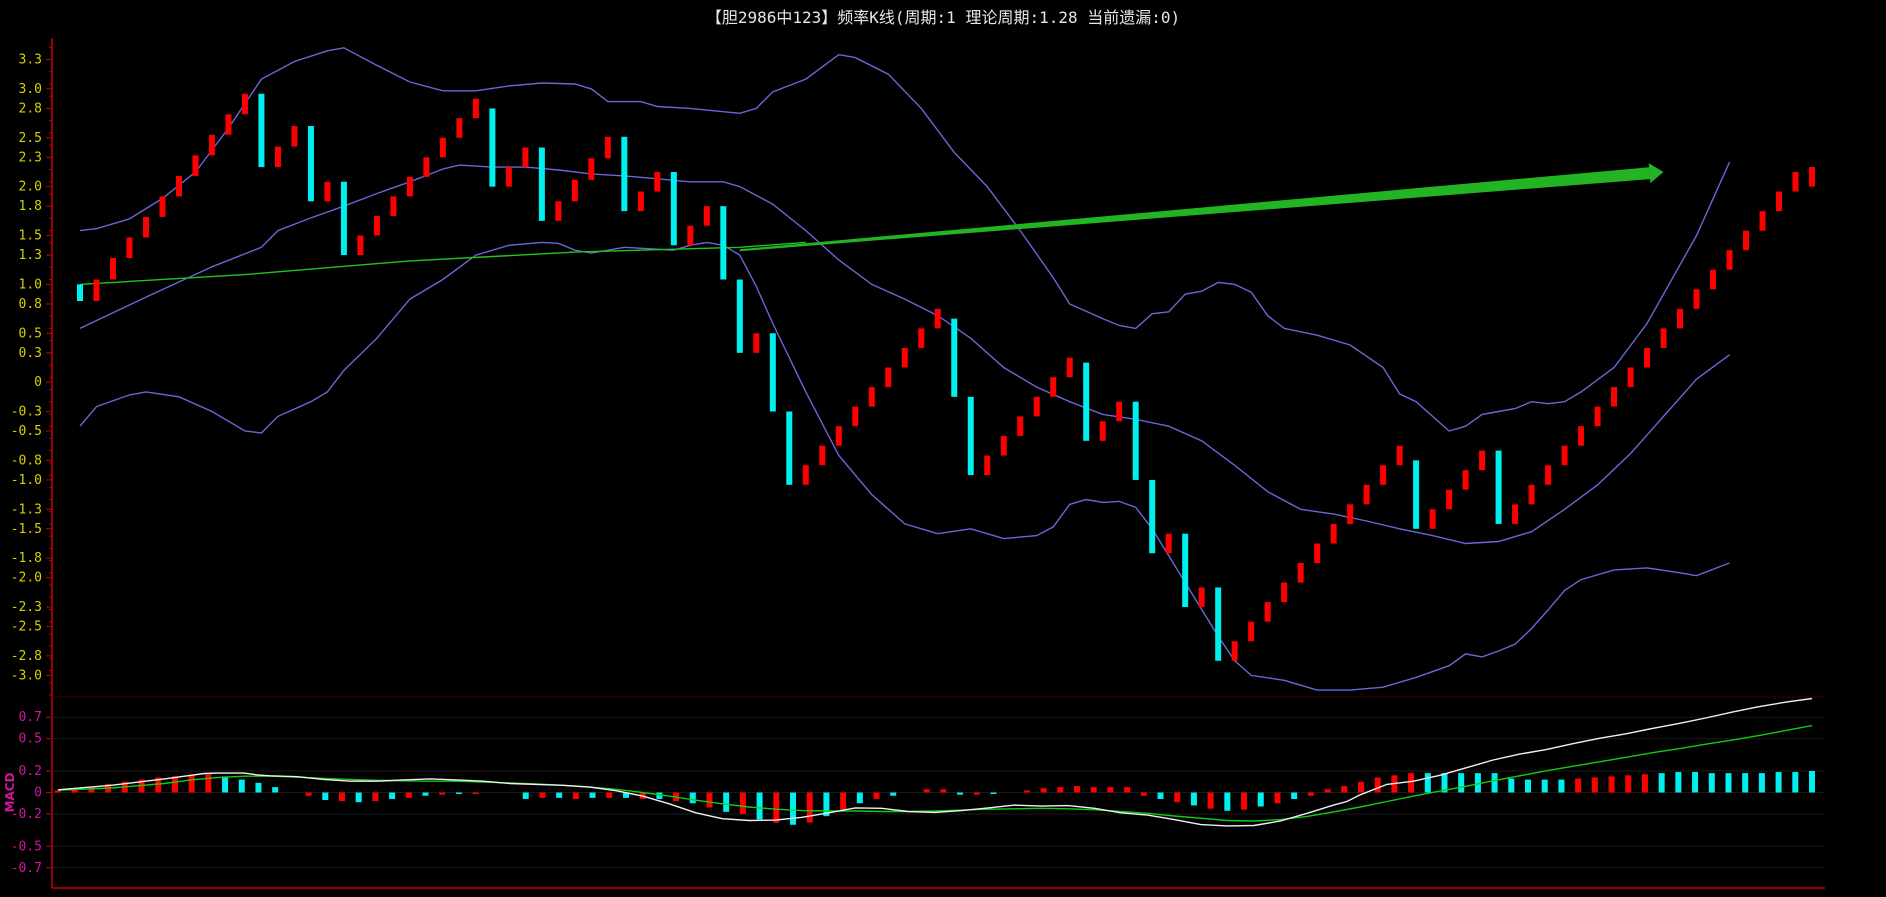 This screenshot has height=897, width=1886. I want to click on y-tick-label: 2.5, so click(30, 138).